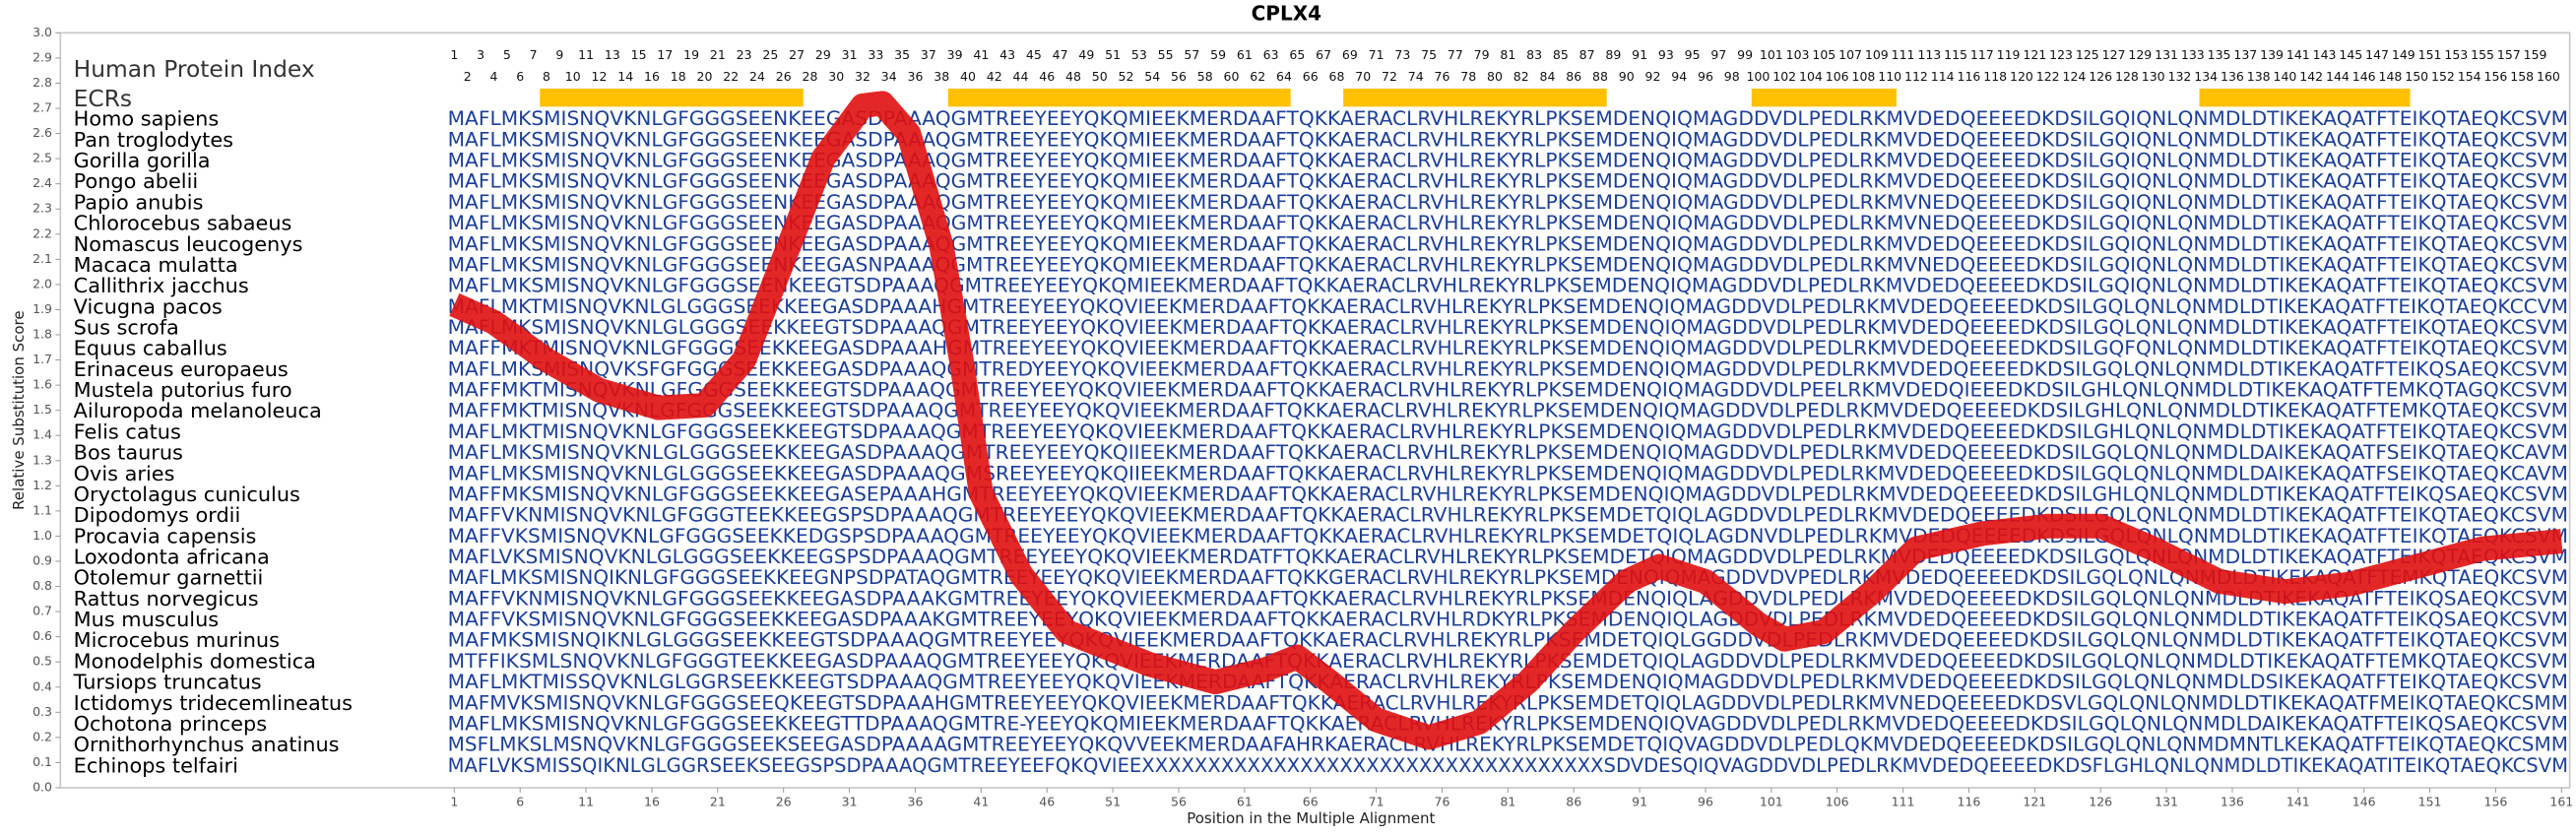 This screenshot has height=837, width=2576. What do you see at coordinates (1916, 76) in the screenshot?
I see `index-number: 112` at bounding box center [1916, 76].